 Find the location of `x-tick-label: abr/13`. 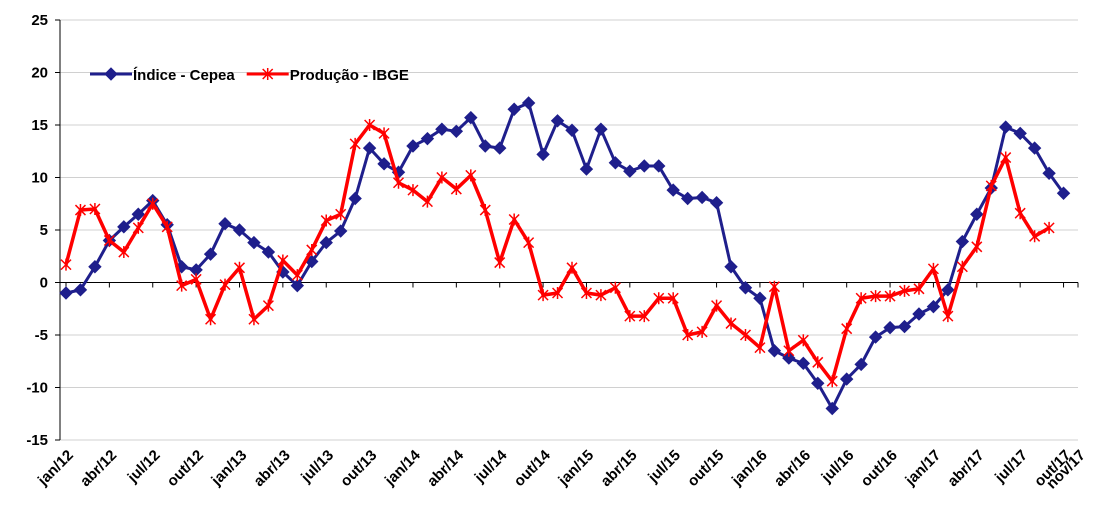

x-tick-label: abr/13 is located at coordinates (271, 468).